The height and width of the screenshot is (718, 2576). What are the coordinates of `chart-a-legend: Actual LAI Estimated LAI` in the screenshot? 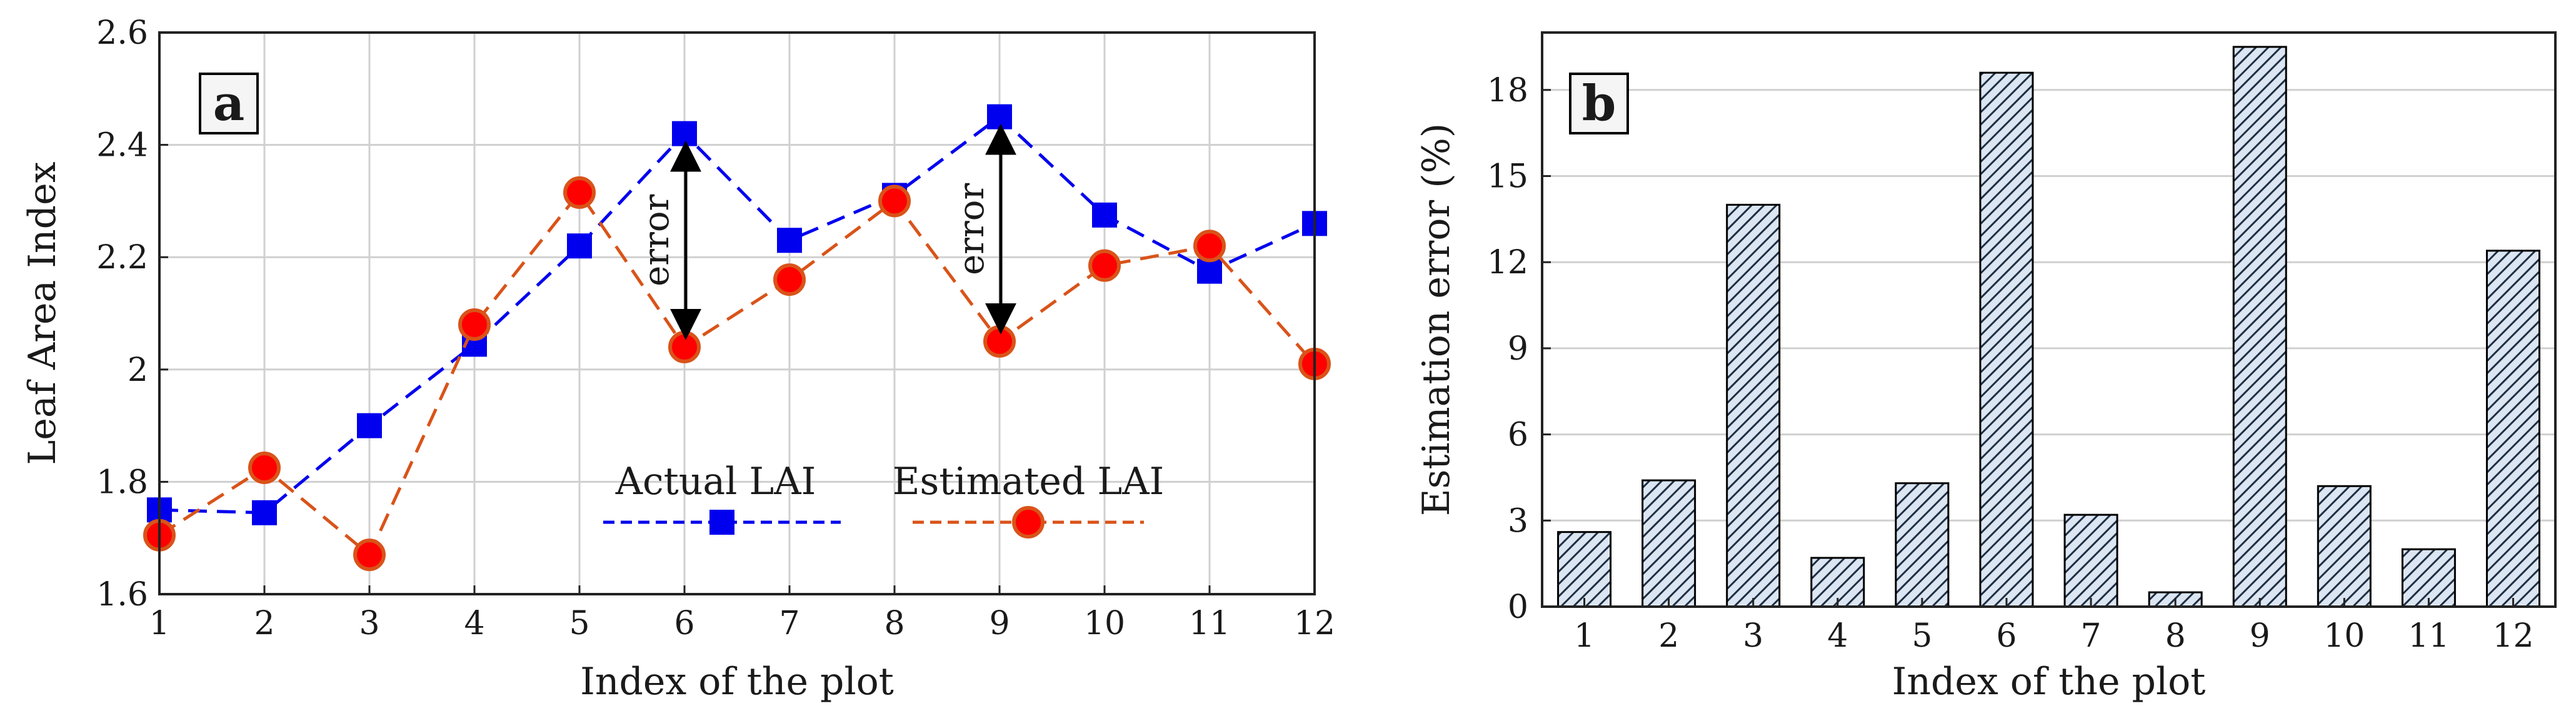 It's located at (884, 499).